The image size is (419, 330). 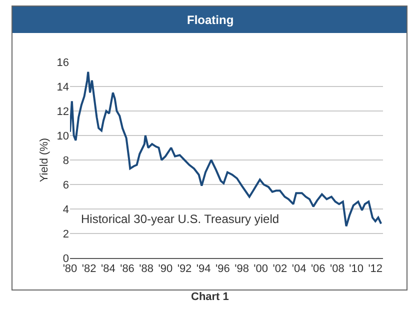 I want to click on x-tick-label: '12, so click(x=375, y=269).